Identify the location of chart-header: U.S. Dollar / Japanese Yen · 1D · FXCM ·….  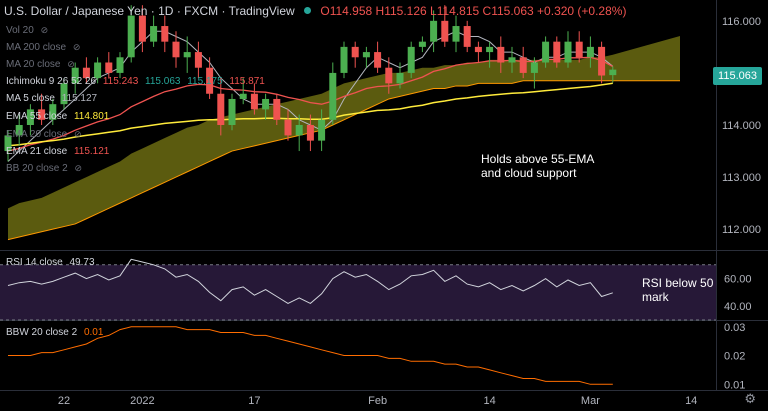
(315, 11).